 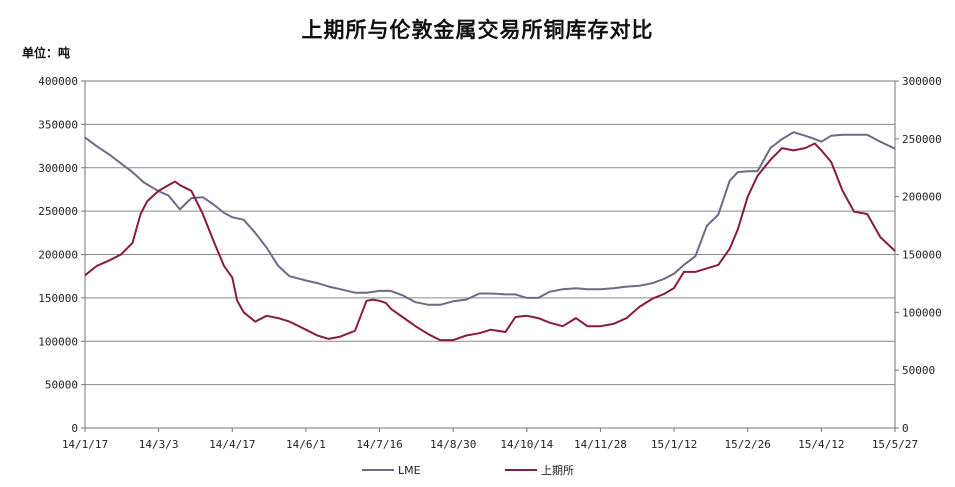 What do you see at coordinates (468, 470) in the screenshot?
I see `legend: LME 上期所` at bounding box center [468, 470].